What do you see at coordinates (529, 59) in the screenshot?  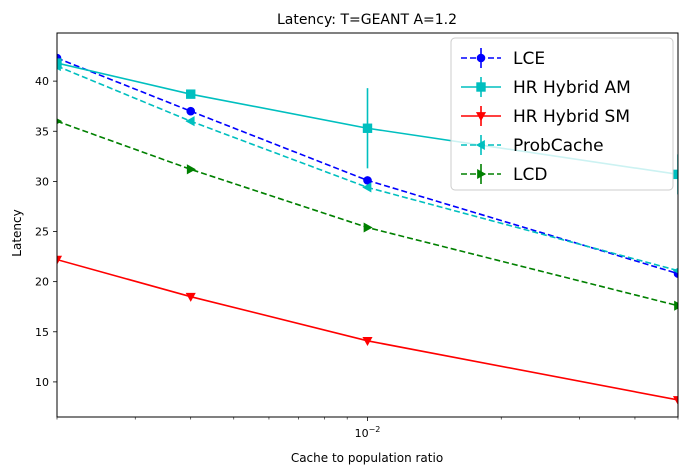 I see `legend-label: LCE` at bounding box center [529, 59].